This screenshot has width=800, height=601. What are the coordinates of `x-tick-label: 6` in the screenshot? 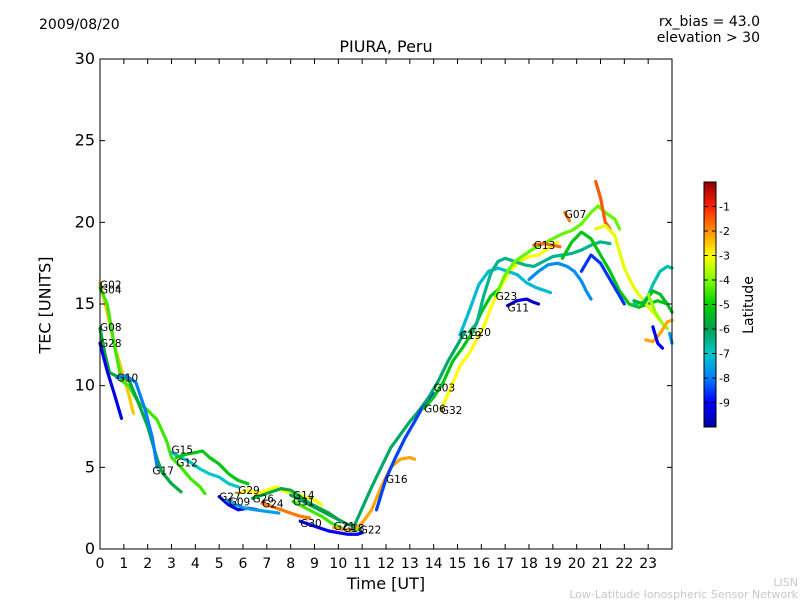 It's located at (243, 564).